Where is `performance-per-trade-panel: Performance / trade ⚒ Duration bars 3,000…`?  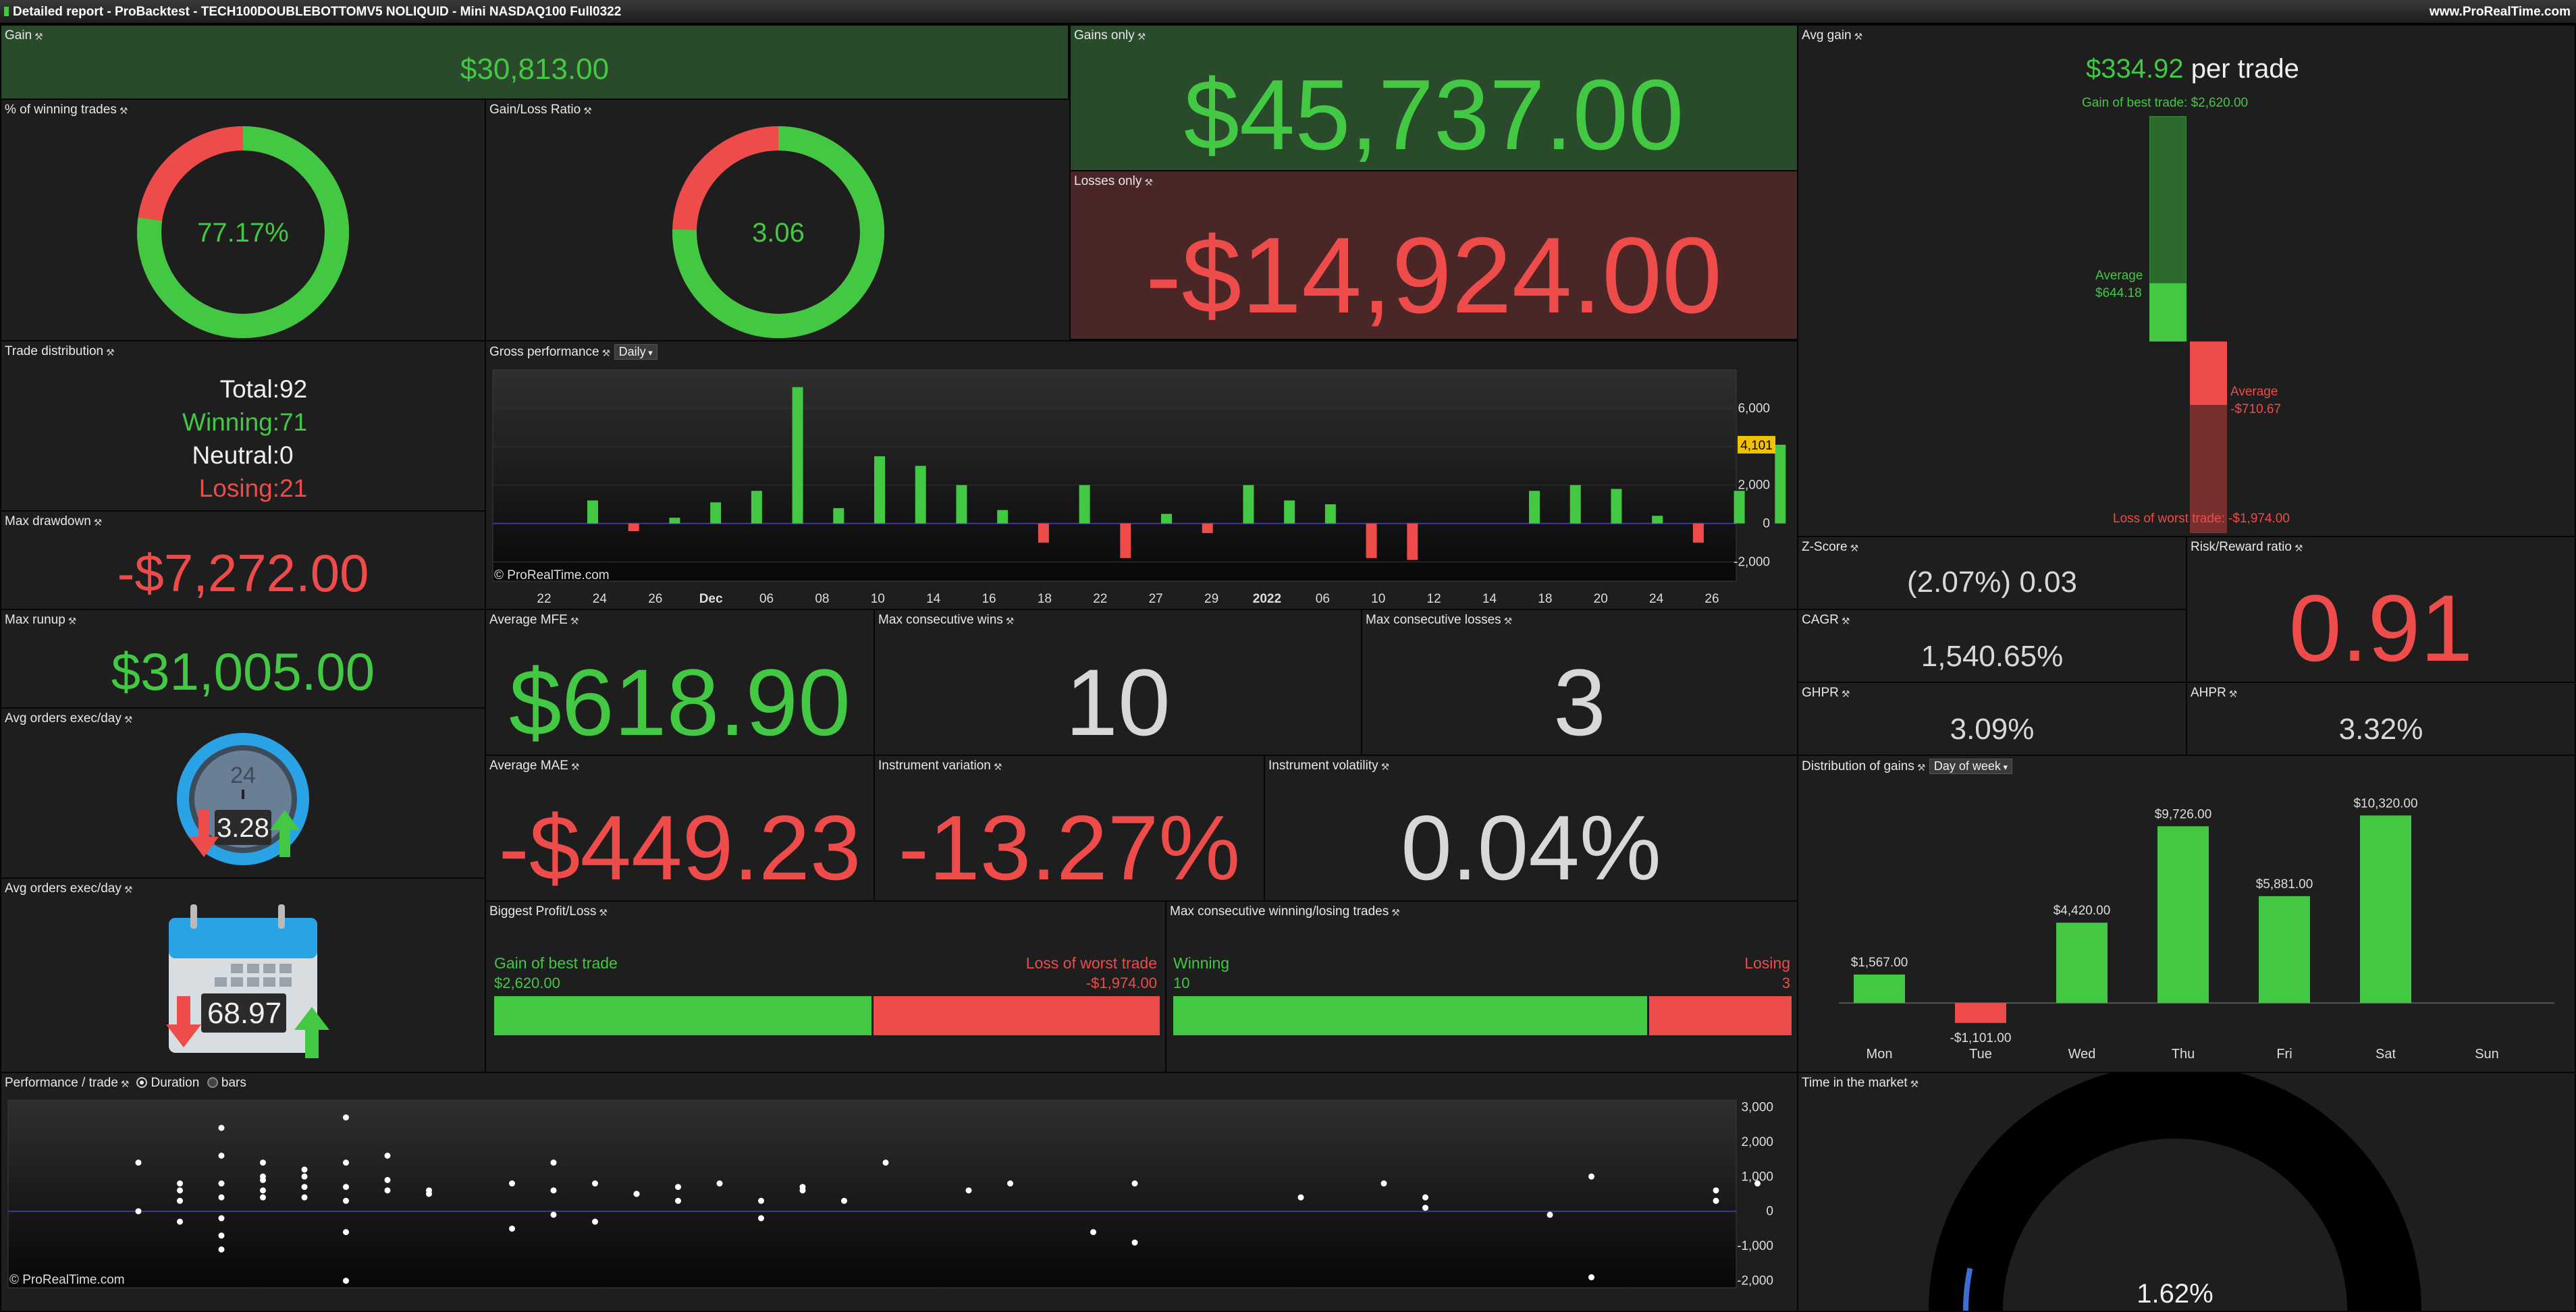 performance-per-trade-panel: Performance / trade ⚒ Duration bars 3,000… is located at coordinates (899, 1192).